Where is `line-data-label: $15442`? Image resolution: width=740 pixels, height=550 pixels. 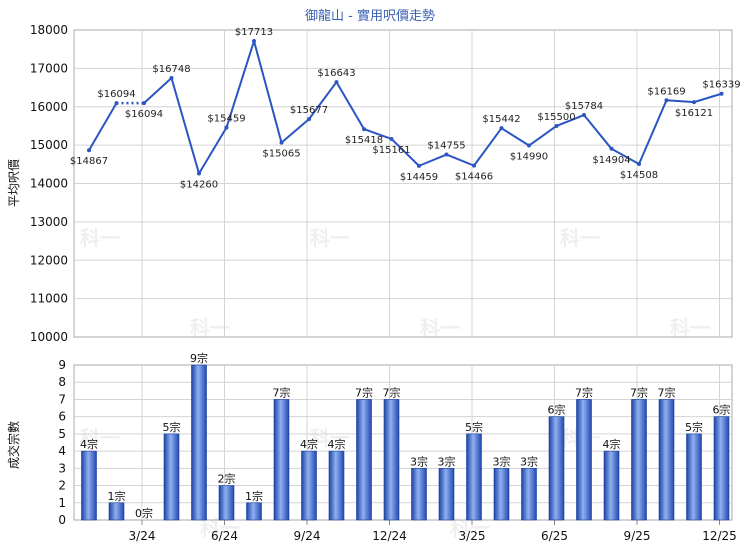
line-data-label: $15442 is located at coordinates (501, 119).